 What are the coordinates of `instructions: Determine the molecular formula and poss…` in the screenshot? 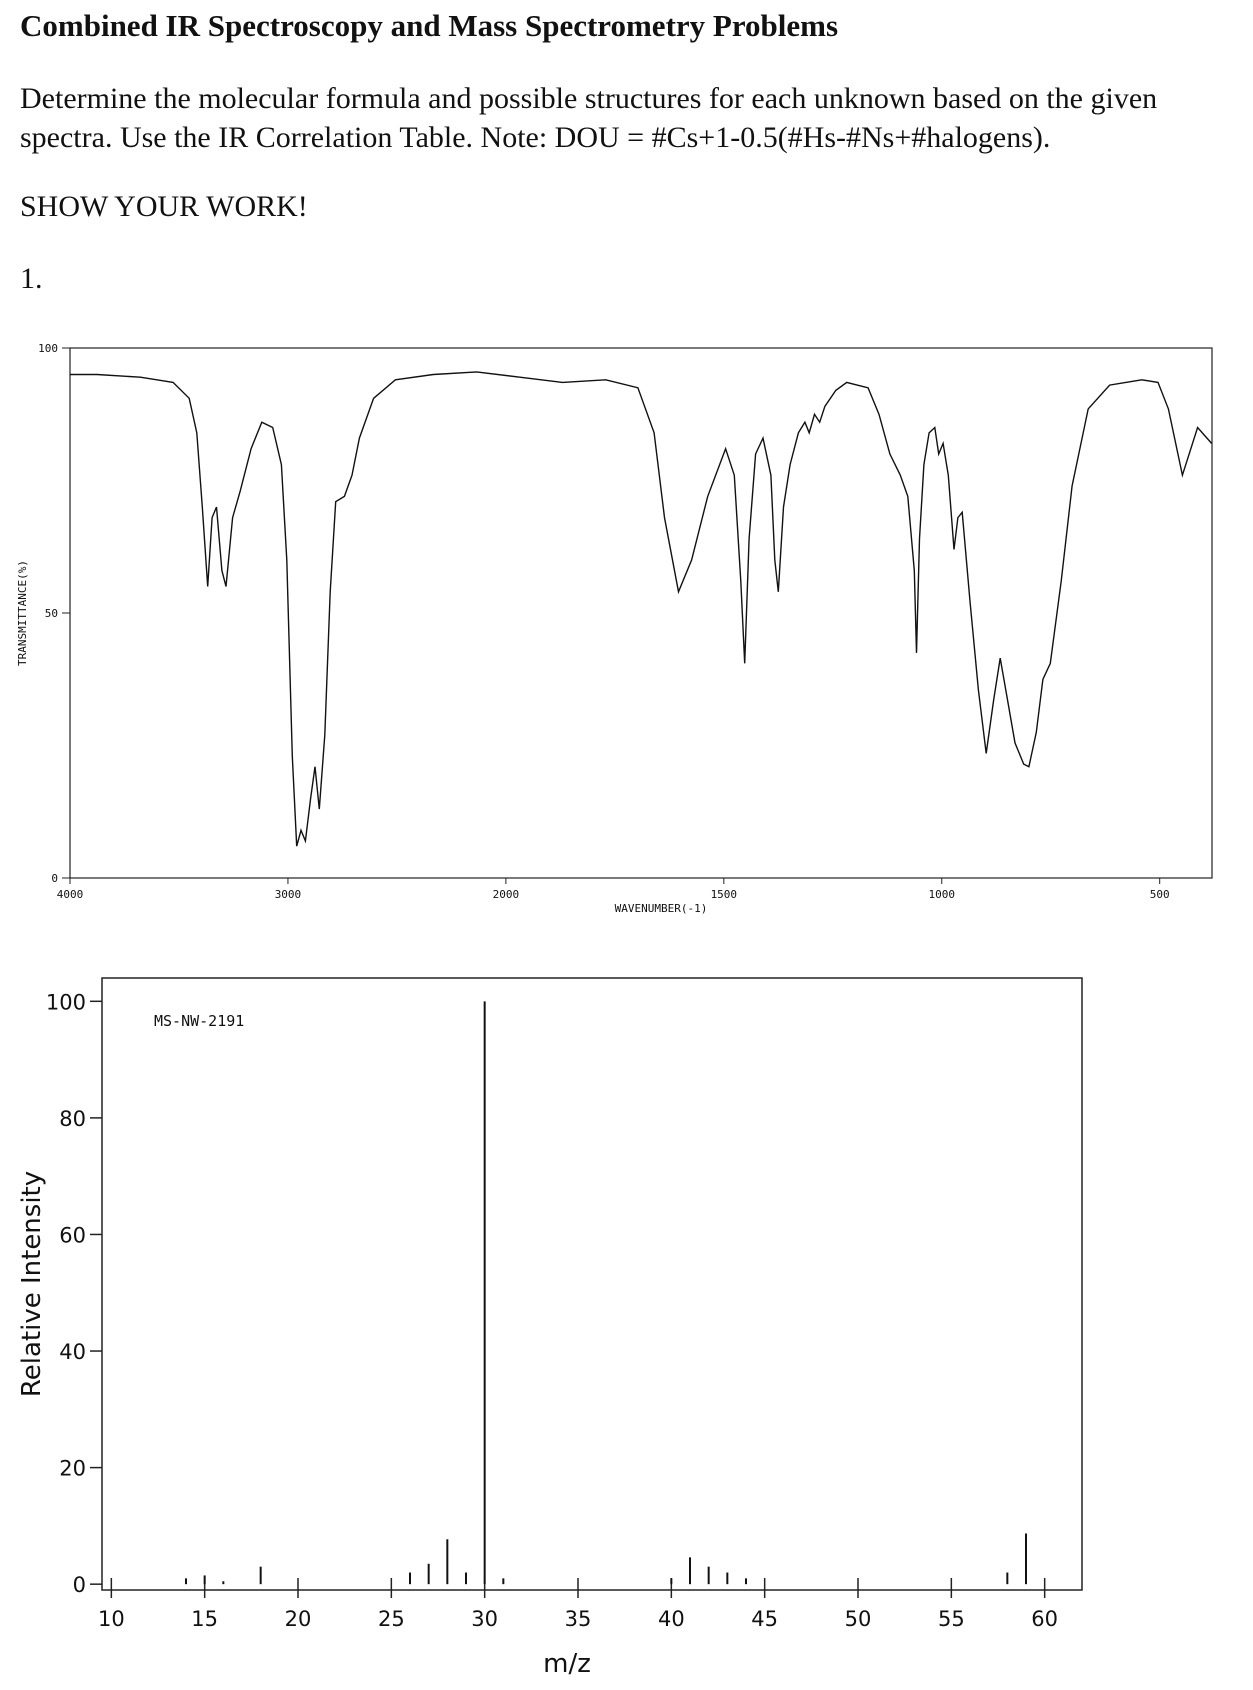 It's located at (589, 98).